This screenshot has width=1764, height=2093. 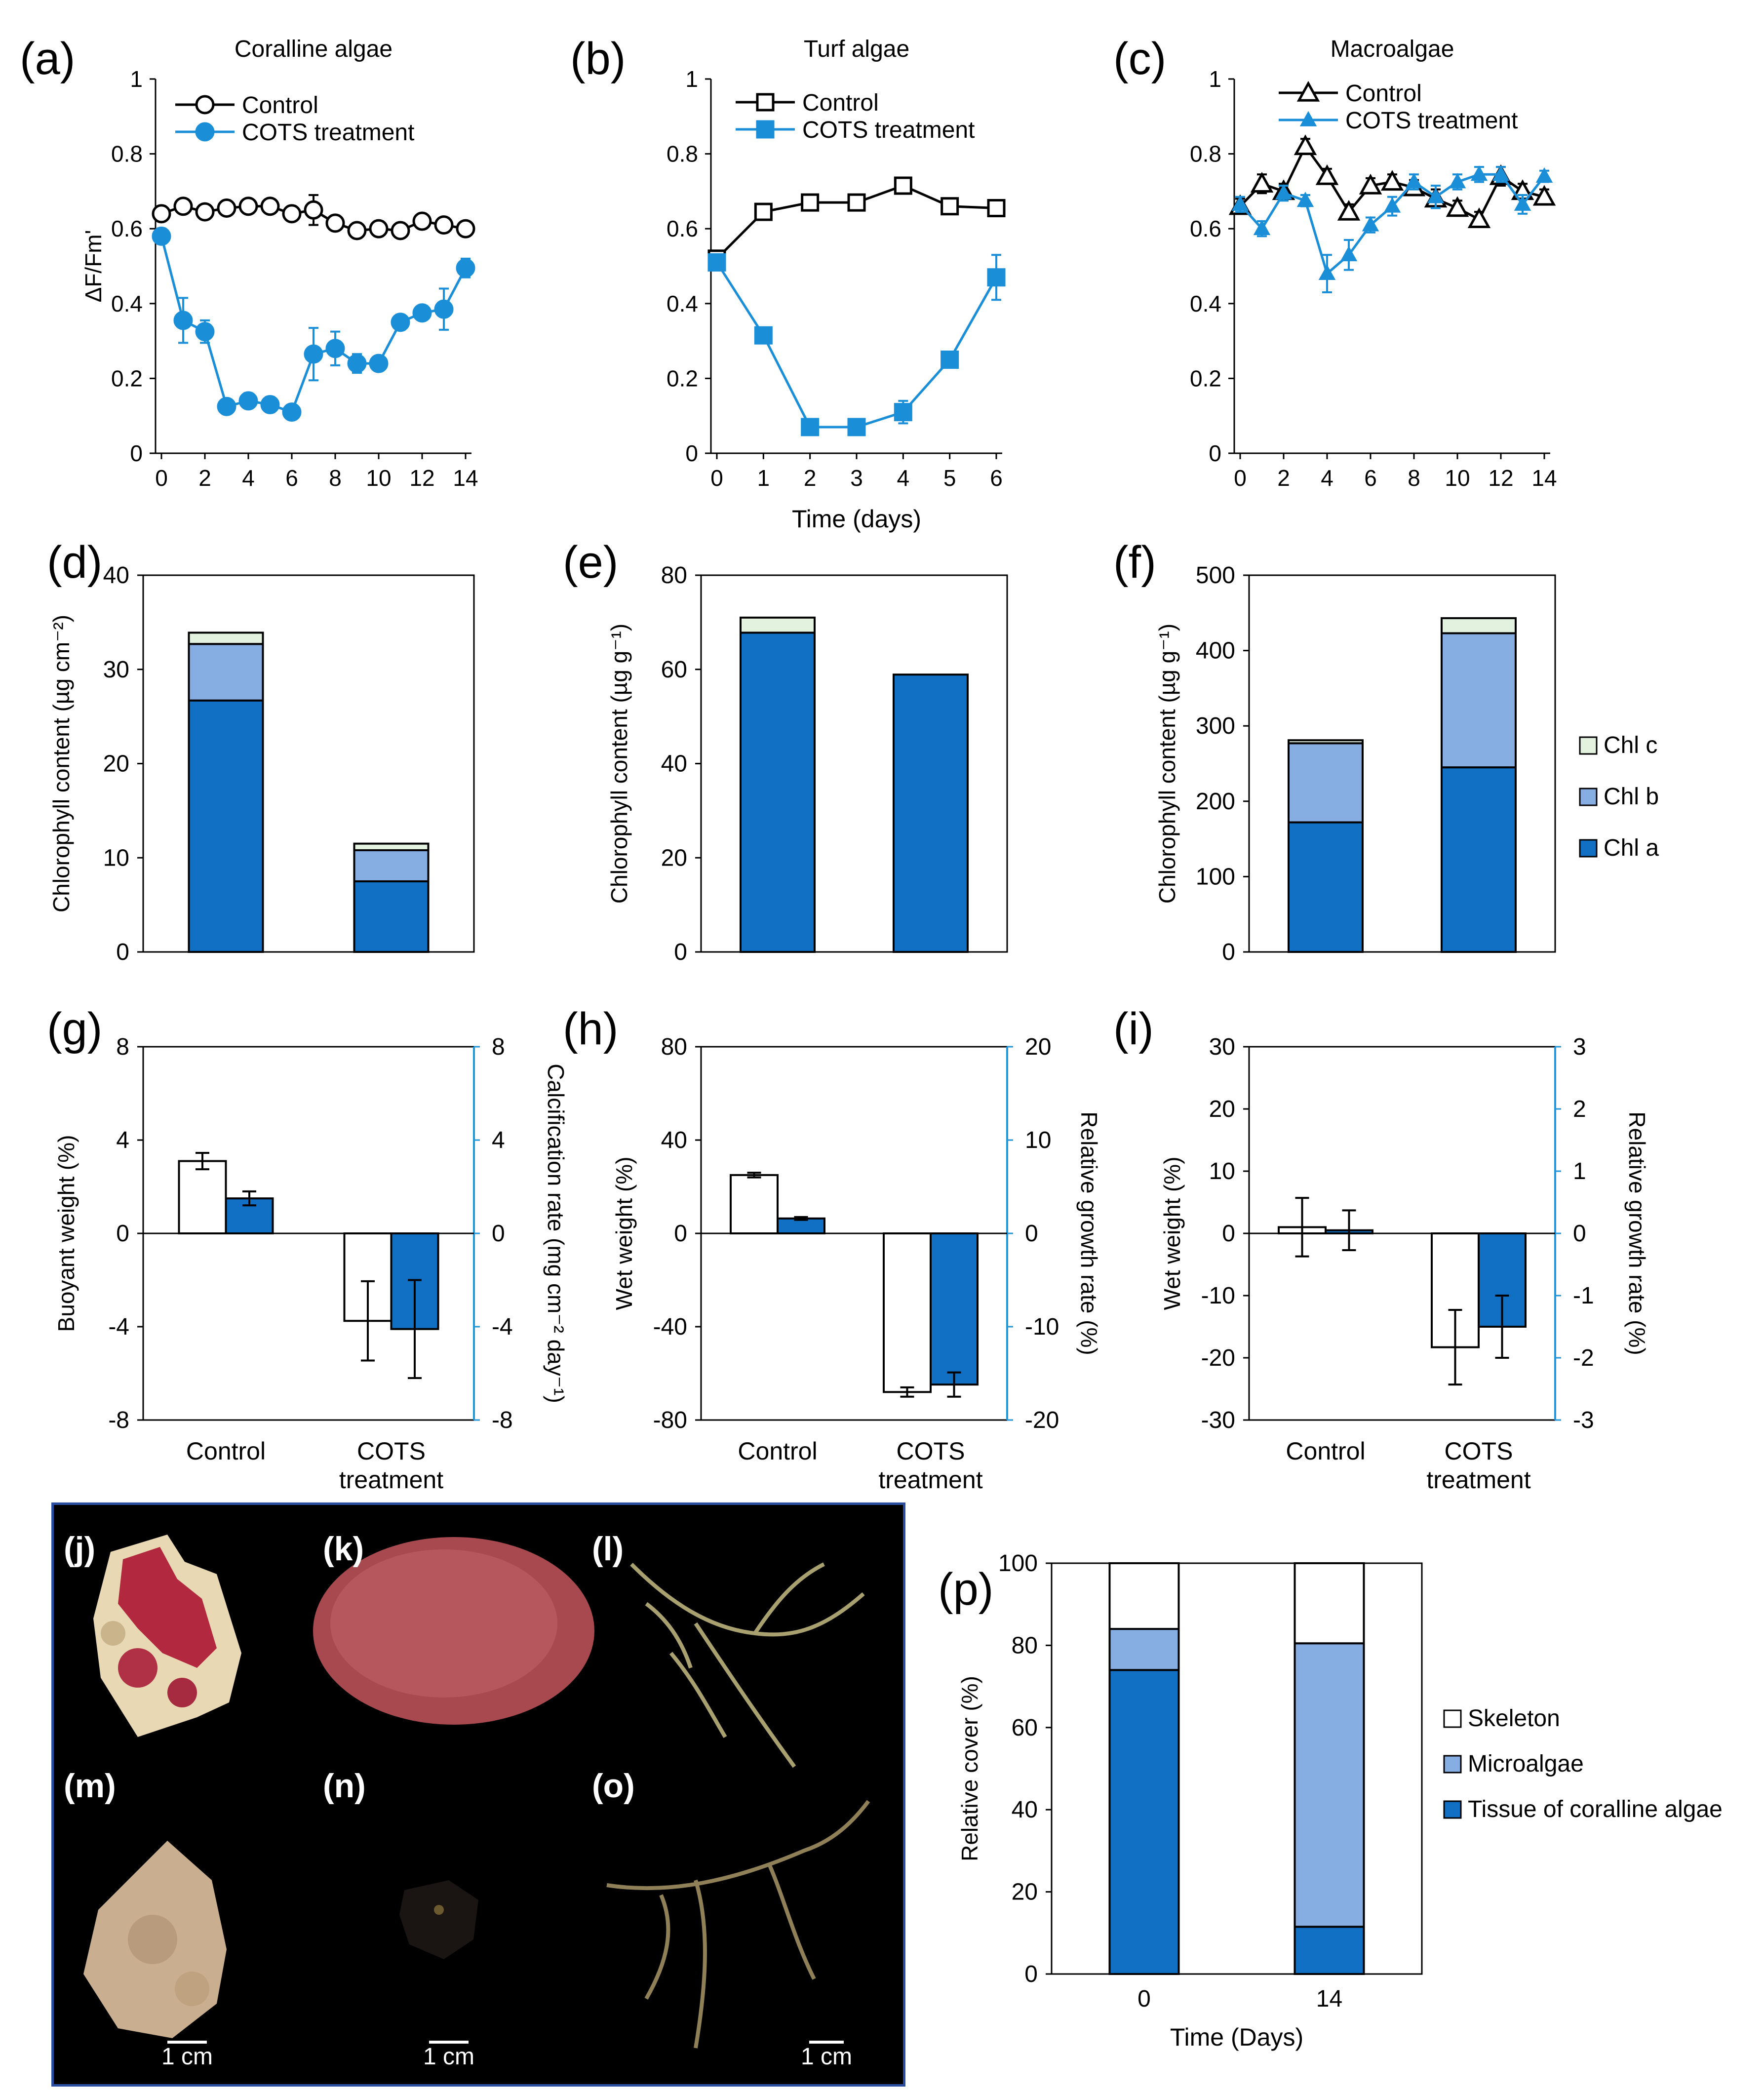 What do you see at coordinates (449, 2057) in the screenshot?
I see `scale-label-n: 1 cm` at bounding box center [449, 2057].